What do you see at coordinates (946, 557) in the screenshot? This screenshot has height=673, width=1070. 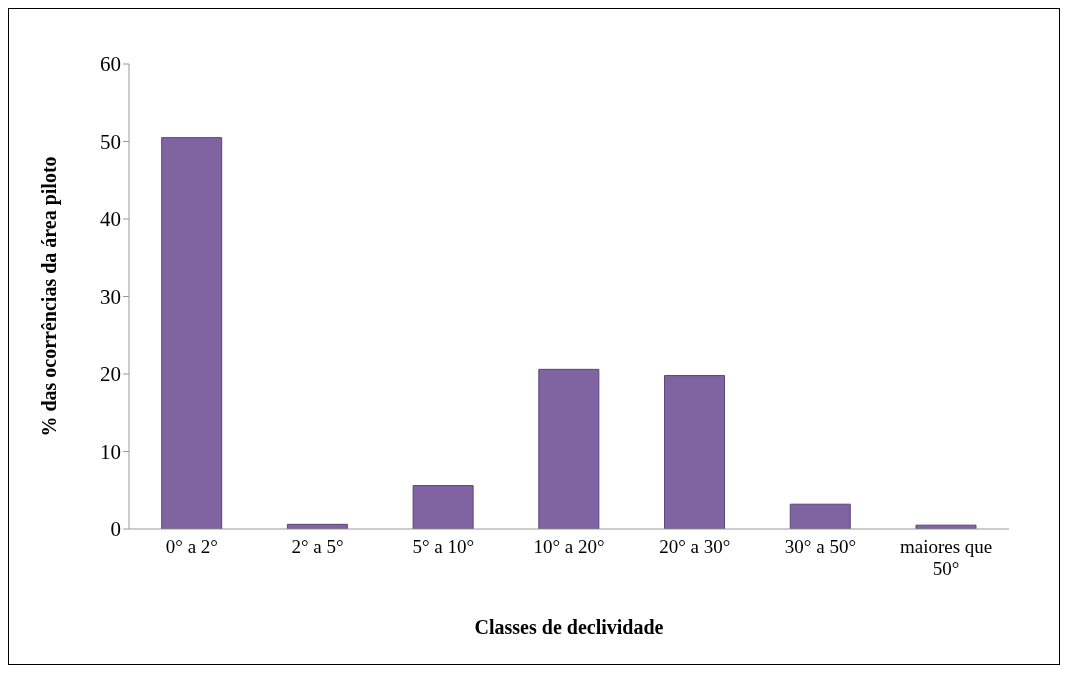 I see `x-tick-label: maiores que 50°` at bounding box center [946, 557].